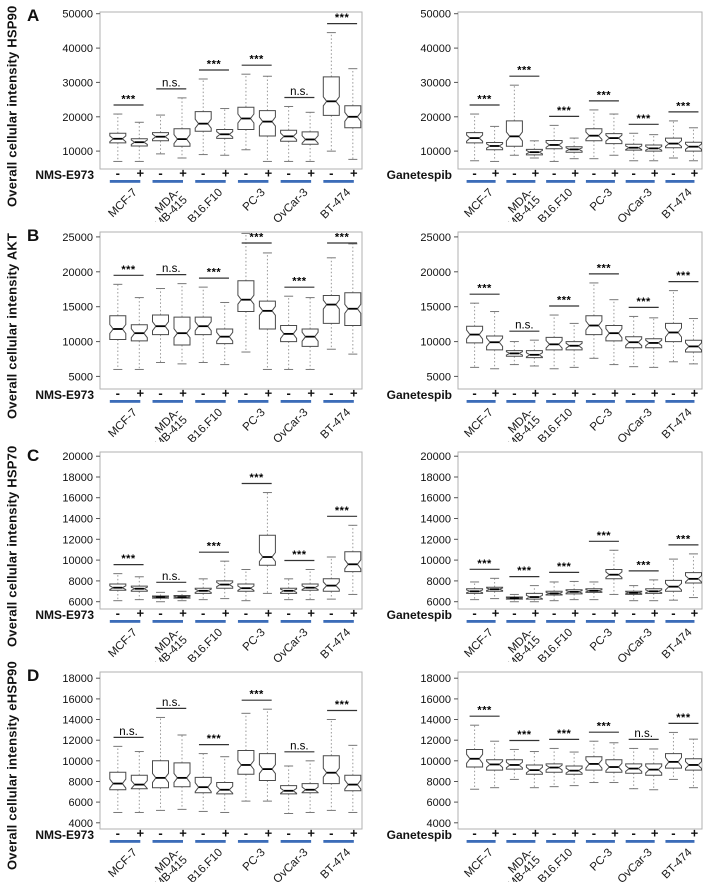 Image resolution: width=710 pixels, height=882 pixels. What do you see at coordinates (77, 83) in the screenshot?
I see `y-tick-label: 30000` at bounding box center [77, 83].